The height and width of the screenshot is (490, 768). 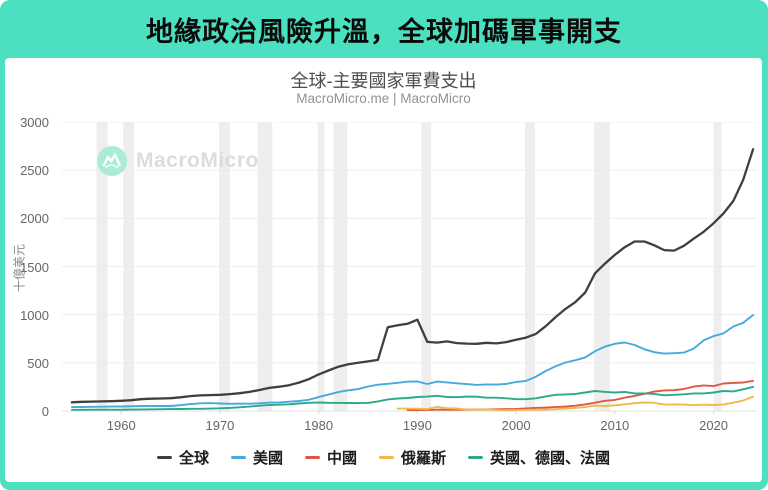 What do you see at coordinates (38, 363) in the screenshot?
I see `y-tick-label: 500` at bounding box center [38, 363].